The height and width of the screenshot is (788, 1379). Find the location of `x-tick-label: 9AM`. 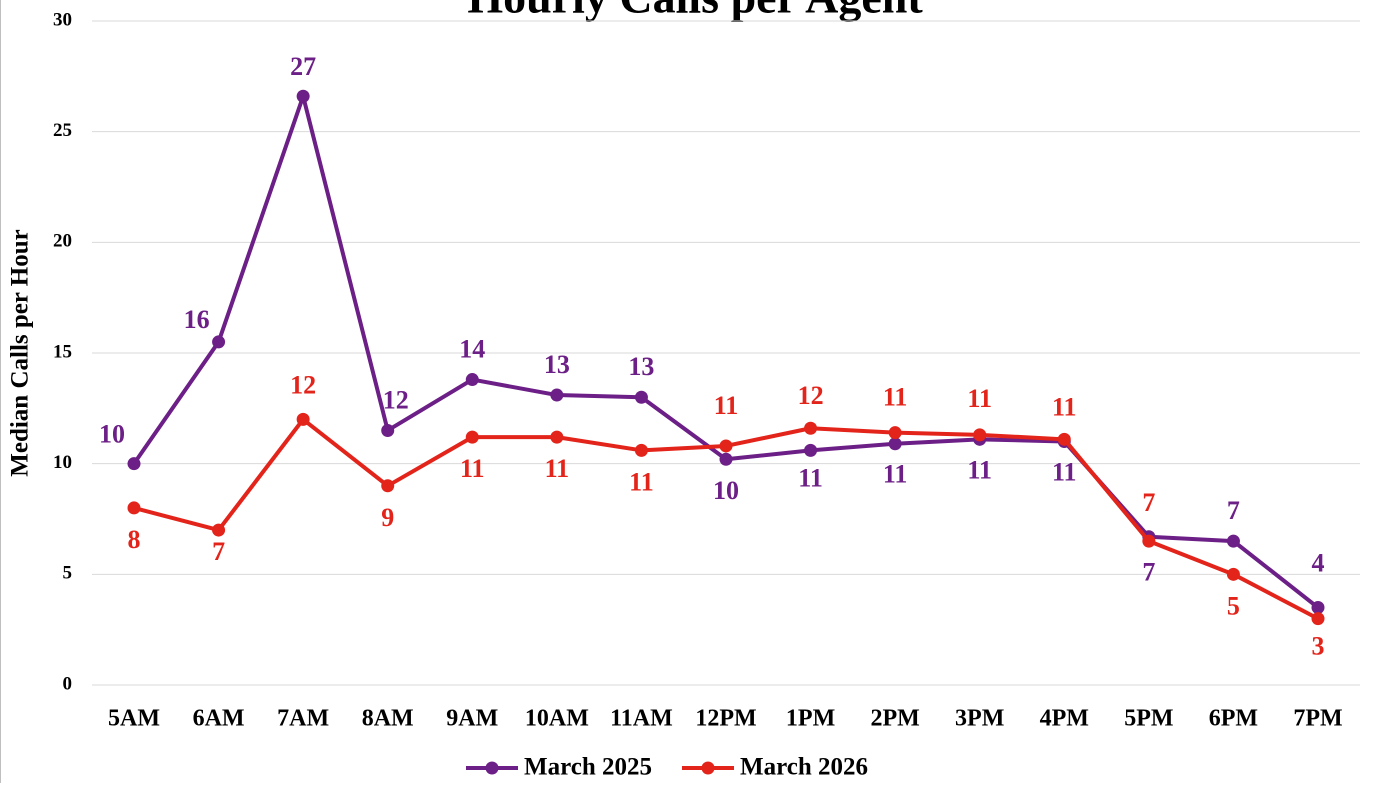

x-tick-label: 9AM is located at coordinates (472, 719).